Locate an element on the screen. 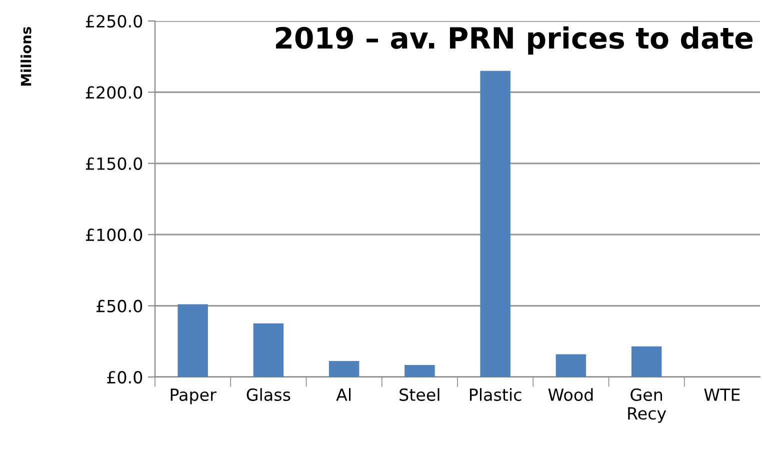 This screenshot has width=762, height=453. x-tick-label: Al is located at coordinates (343, 394).